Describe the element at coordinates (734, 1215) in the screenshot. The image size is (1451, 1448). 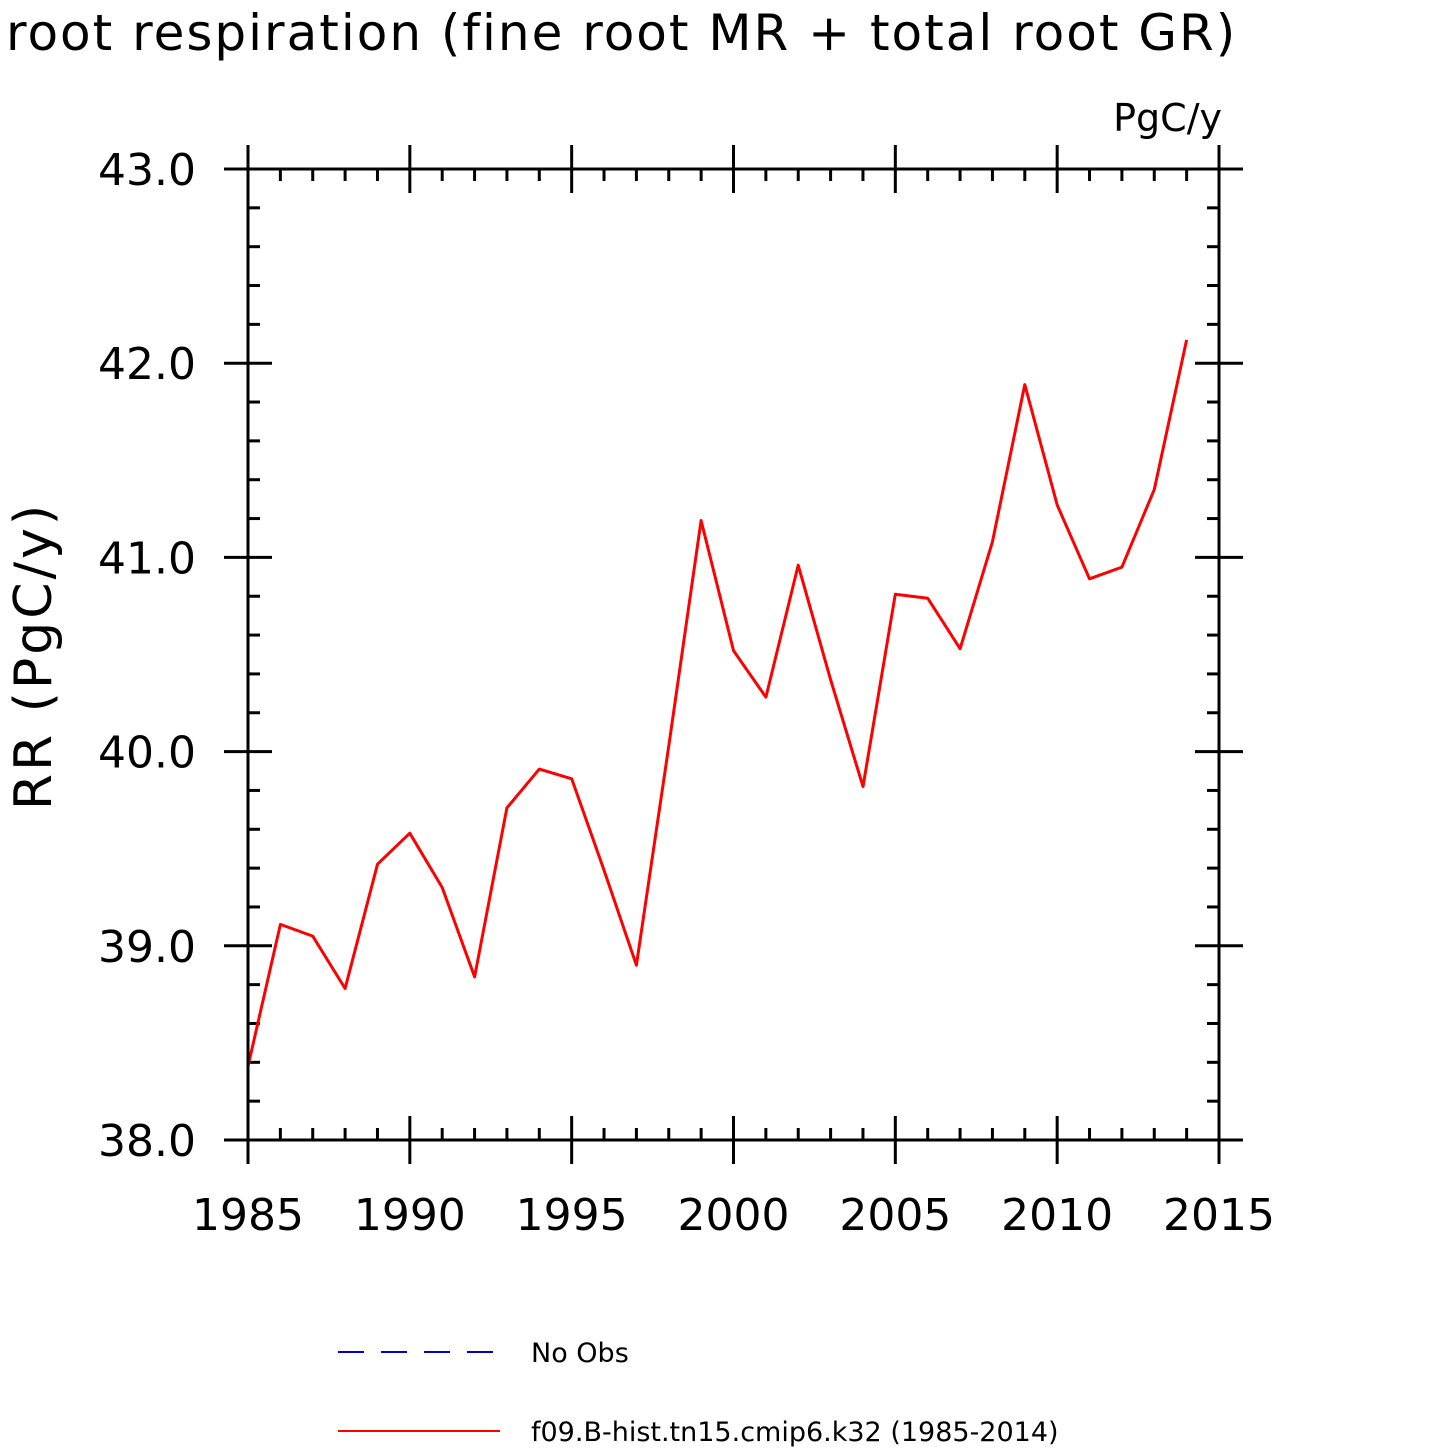
I see `x-tick-label: 2000` at that location.